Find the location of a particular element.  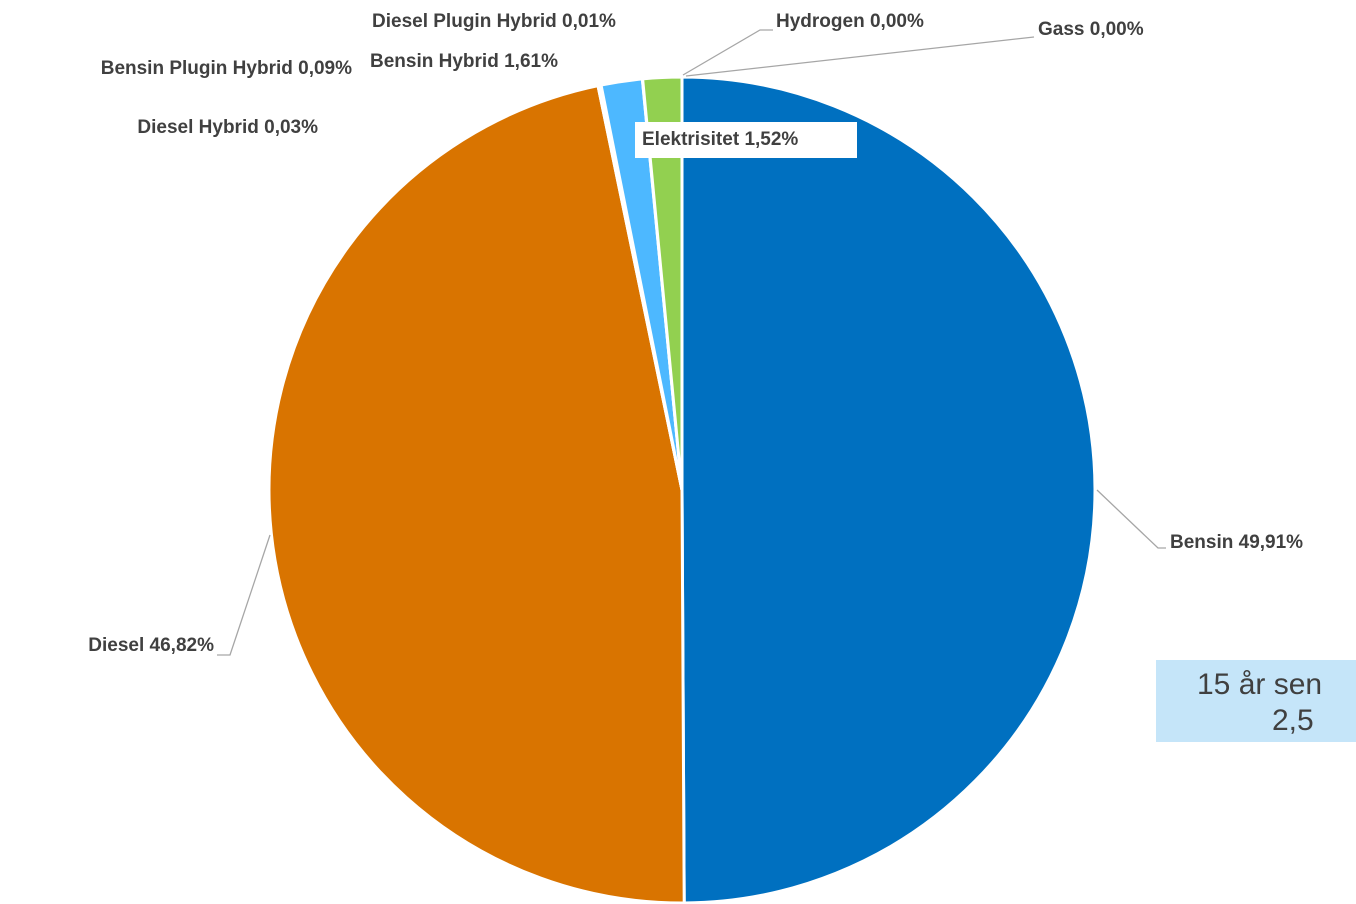

data-label: Bensin Hybrid 1,61% is located at coordinates (464, 61).